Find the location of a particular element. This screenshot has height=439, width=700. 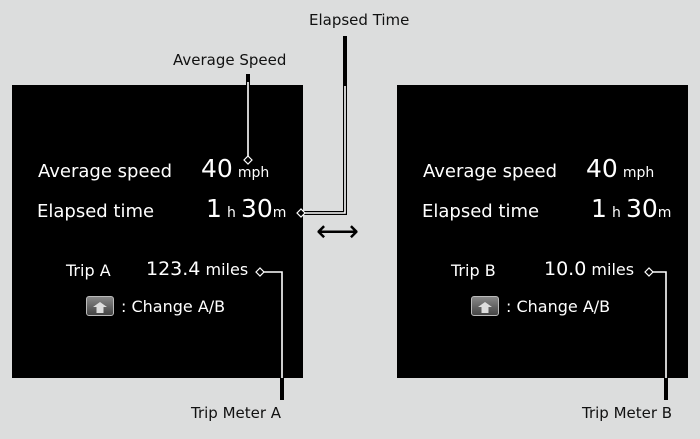

callout-trip-meter-a: Trip Meter A is located at coordinates (236, 413).